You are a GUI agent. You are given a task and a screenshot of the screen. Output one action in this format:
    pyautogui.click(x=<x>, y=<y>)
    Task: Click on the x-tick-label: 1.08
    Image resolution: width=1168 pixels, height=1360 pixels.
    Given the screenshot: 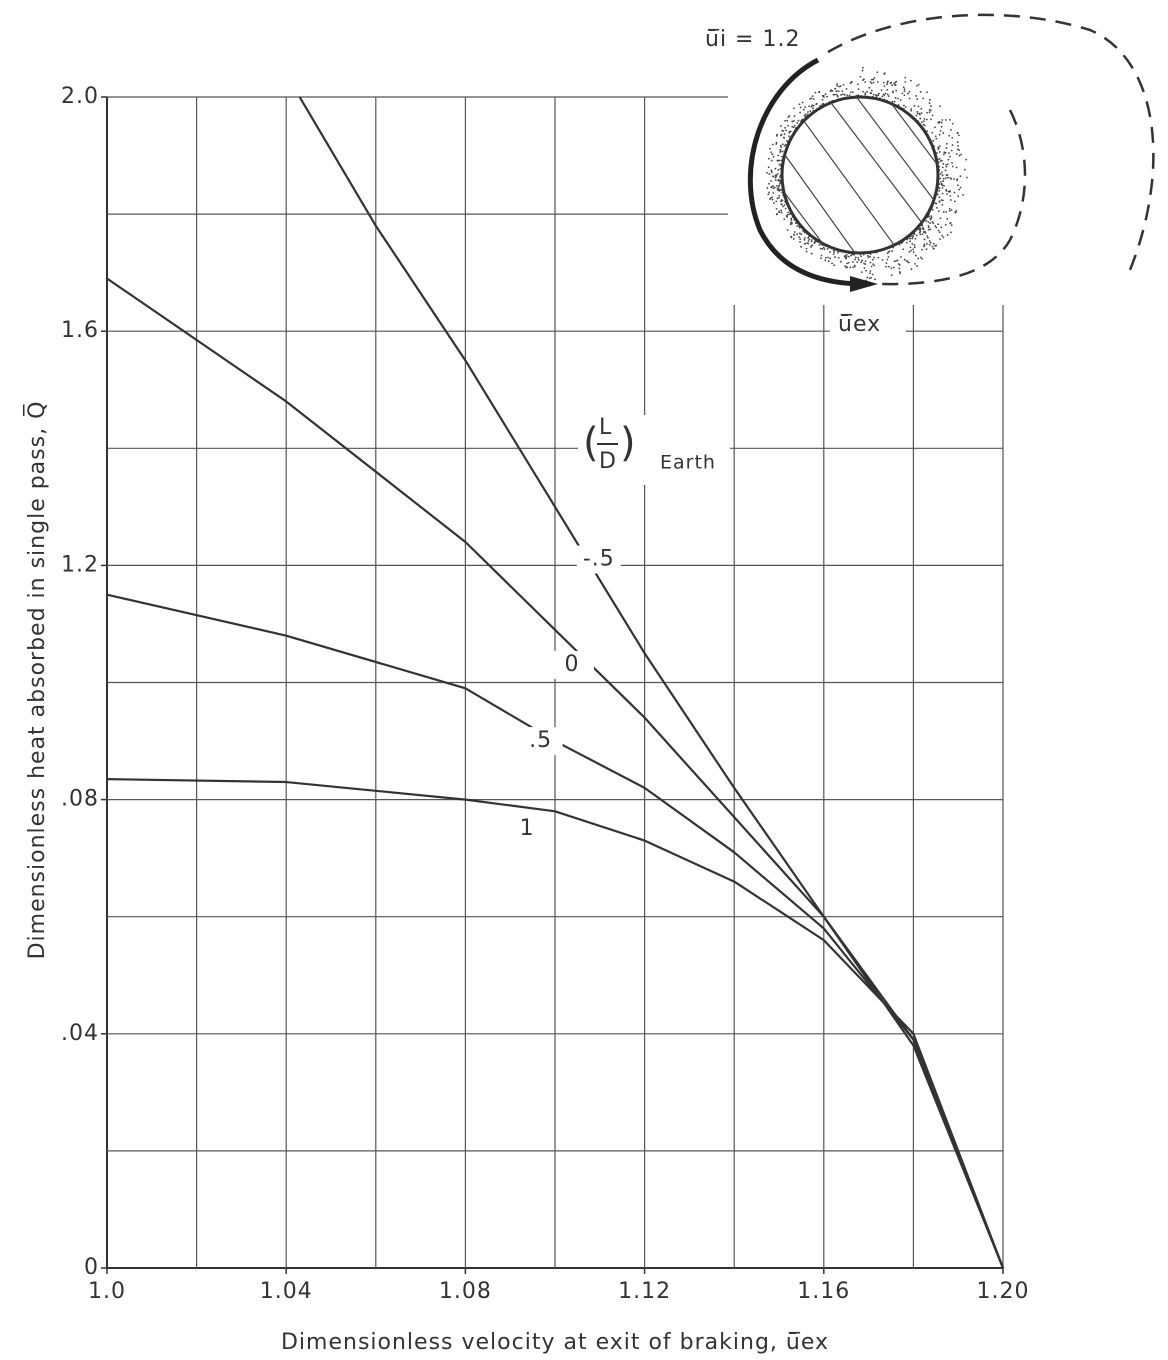 What is the action you would take?
    pyautogui.click(x=465, y=1291)
    